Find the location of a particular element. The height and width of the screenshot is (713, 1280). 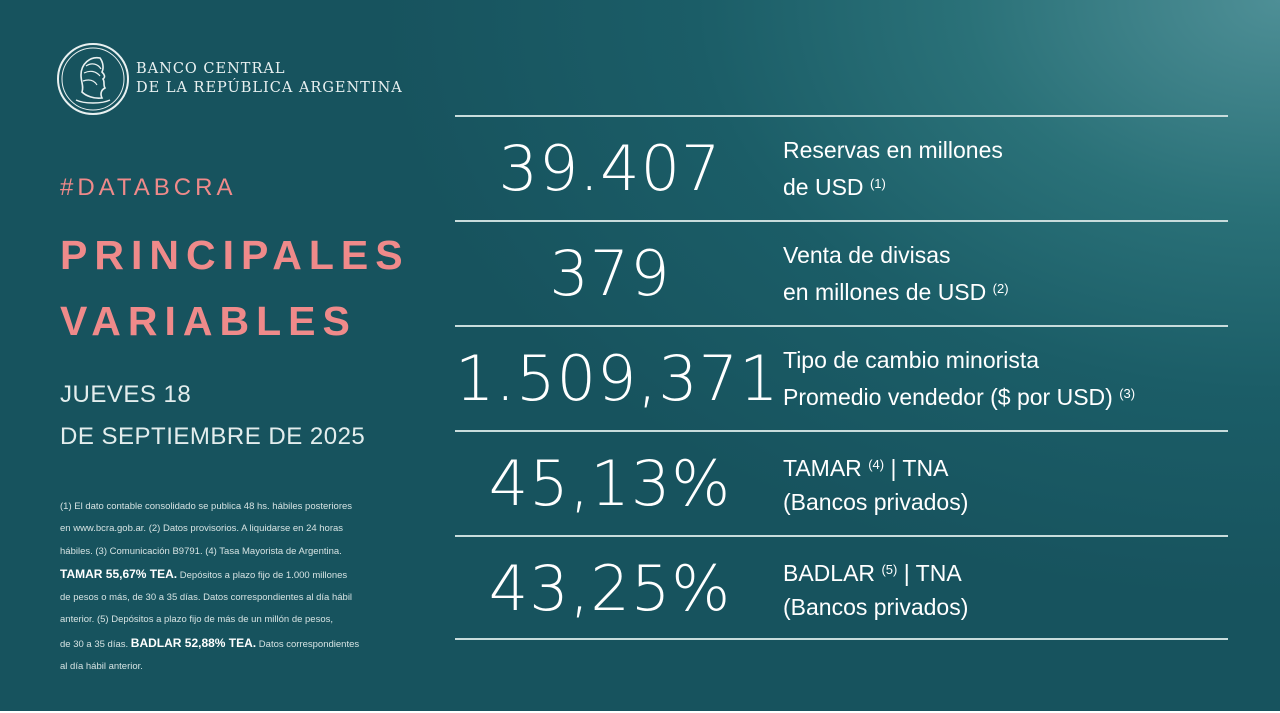

footnote-line: al día hábil anterior. is located at coordinates (101, 667).